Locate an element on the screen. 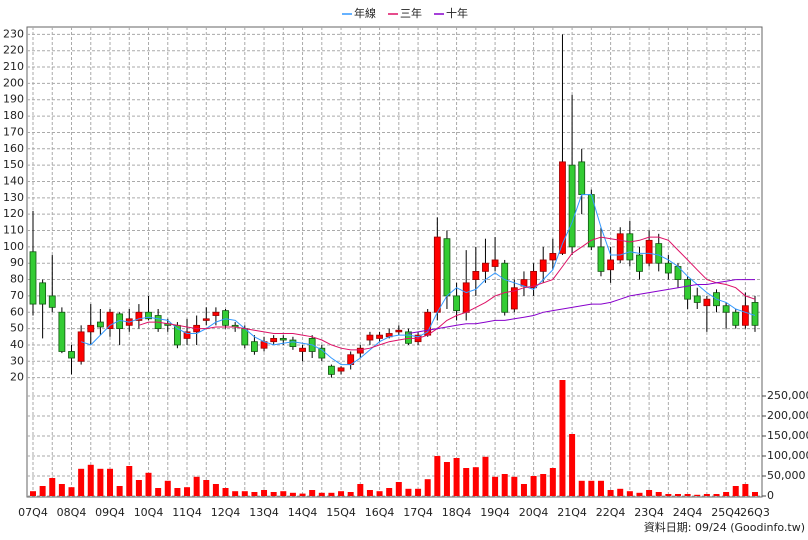  y-tick-label: 90 is located at coordinates (17, 262).